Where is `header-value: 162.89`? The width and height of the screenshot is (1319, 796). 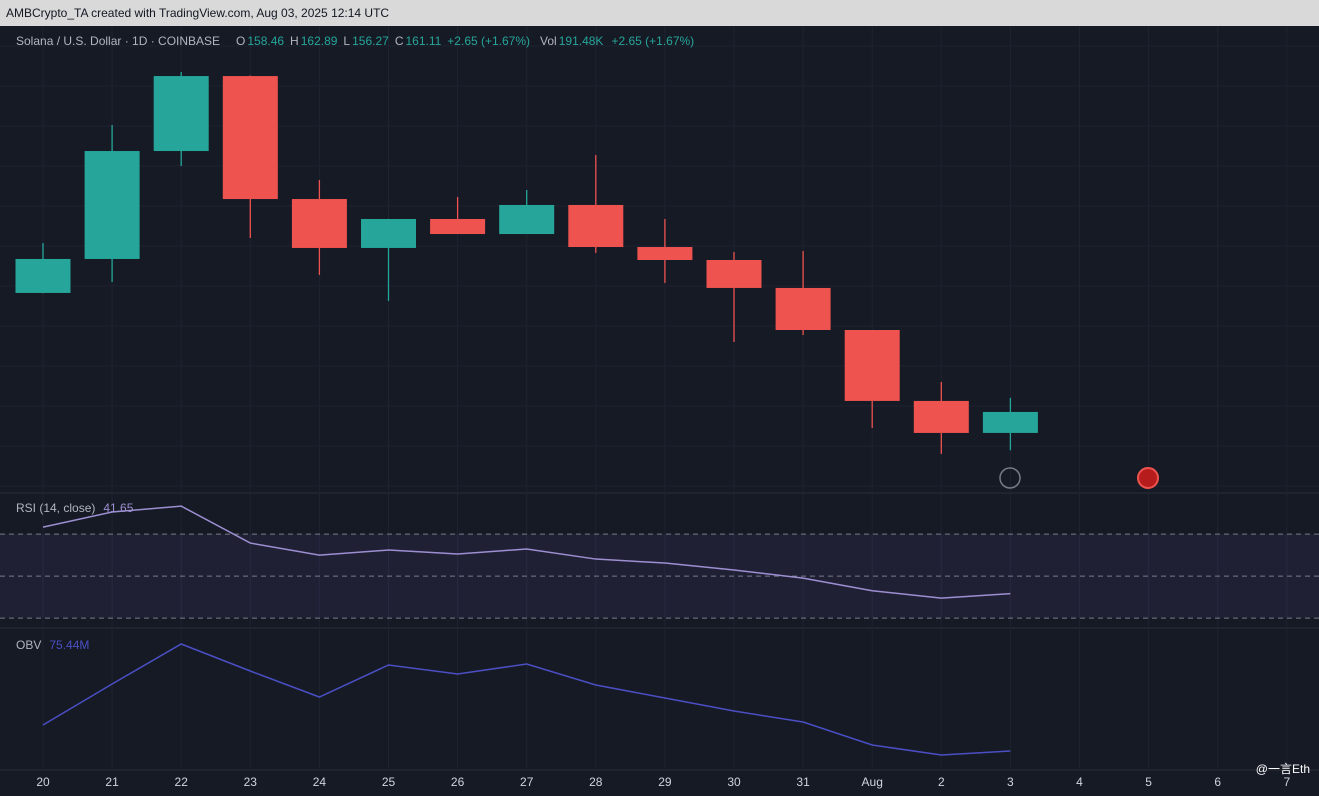 header-value: 162.89 is located at coordinates (319, 41).